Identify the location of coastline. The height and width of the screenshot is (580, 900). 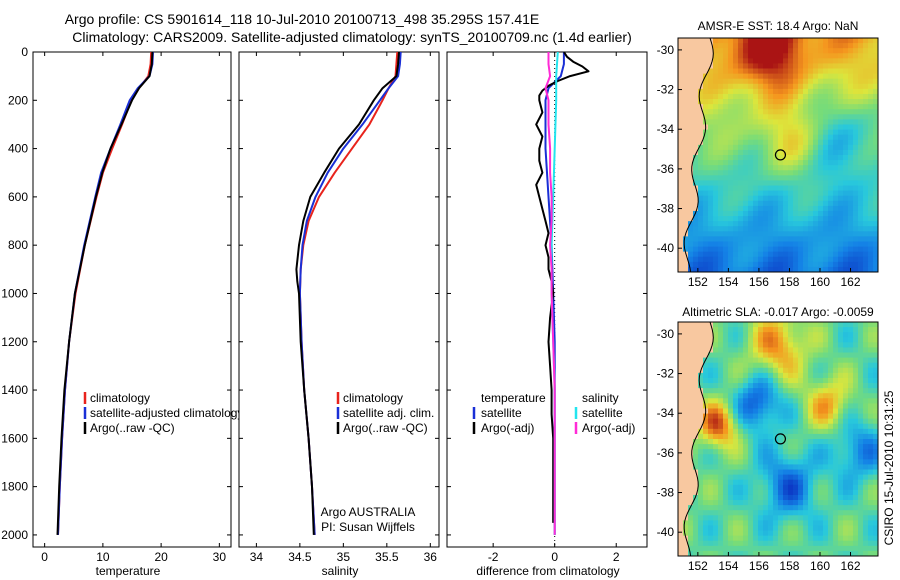
(698, 439).